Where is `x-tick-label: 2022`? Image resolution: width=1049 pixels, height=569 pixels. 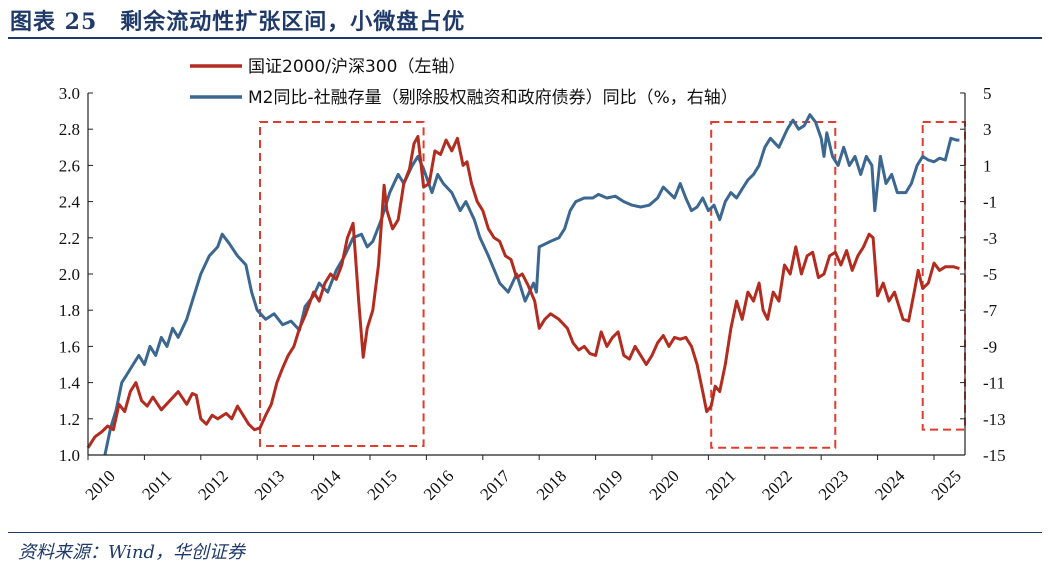 x-tick-label: 2022 is located at coordinates (776, 484).